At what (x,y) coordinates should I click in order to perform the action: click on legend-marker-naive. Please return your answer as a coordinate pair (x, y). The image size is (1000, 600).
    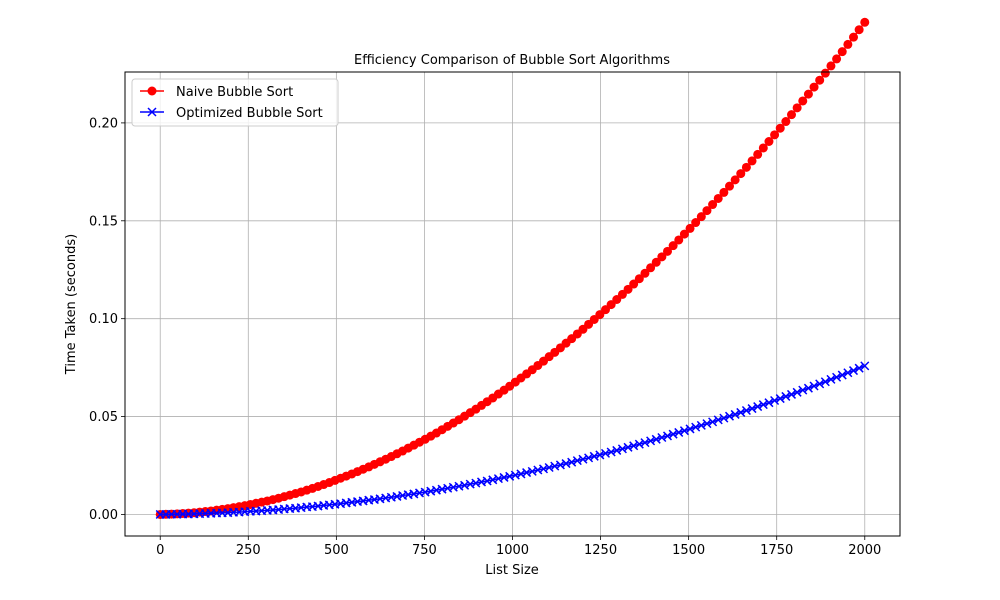
    Looking at the image, I should click on (152, 91).